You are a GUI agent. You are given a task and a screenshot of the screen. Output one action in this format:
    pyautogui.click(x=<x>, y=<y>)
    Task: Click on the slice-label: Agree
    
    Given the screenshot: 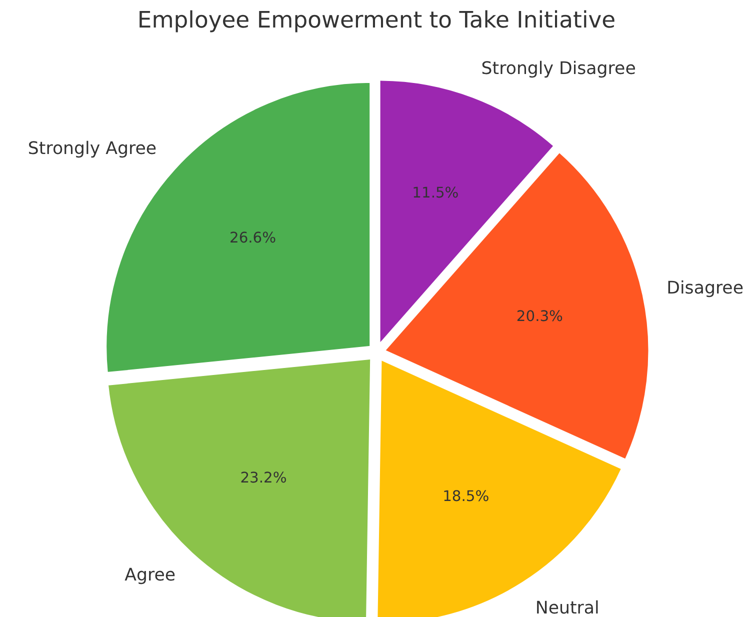 What is the action you would take?
    pyautogui.click(x=150, y=575)
    